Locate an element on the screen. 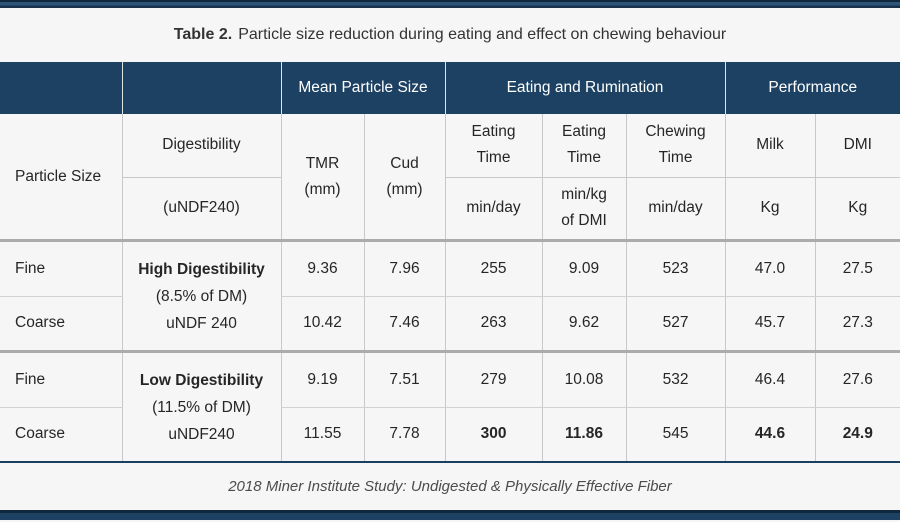 This screenshot has width=900, height=522. header-dmi: DMI is located at coordinates (857, 146).